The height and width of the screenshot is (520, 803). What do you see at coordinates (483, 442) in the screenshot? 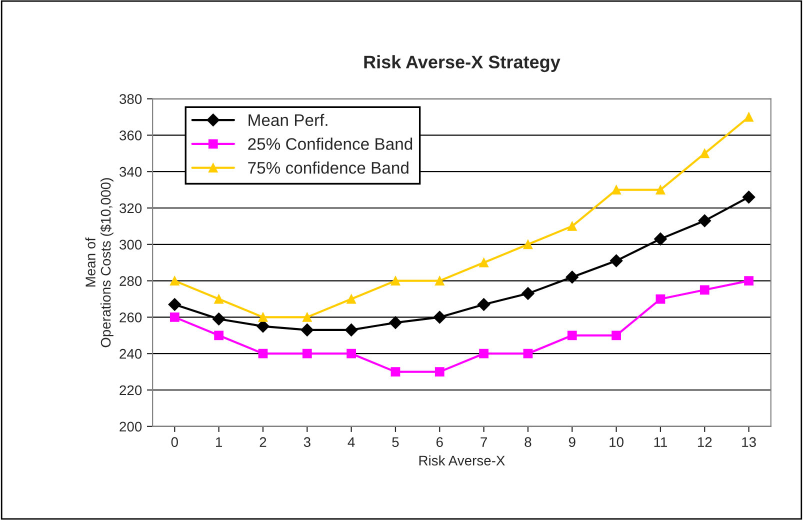
I see `x-tick-label: 7` at bounding box center [483, 442].